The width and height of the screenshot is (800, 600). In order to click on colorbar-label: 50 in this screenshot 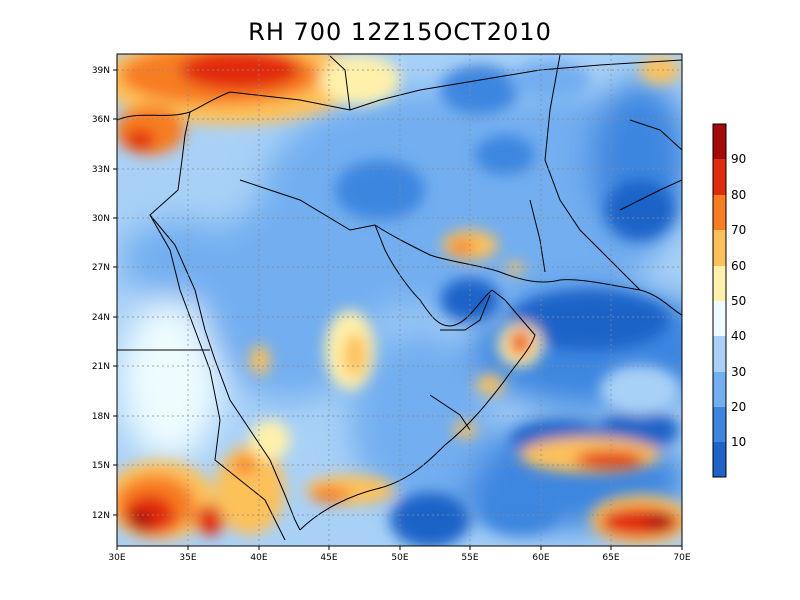, I will do `click(738, 301)`.